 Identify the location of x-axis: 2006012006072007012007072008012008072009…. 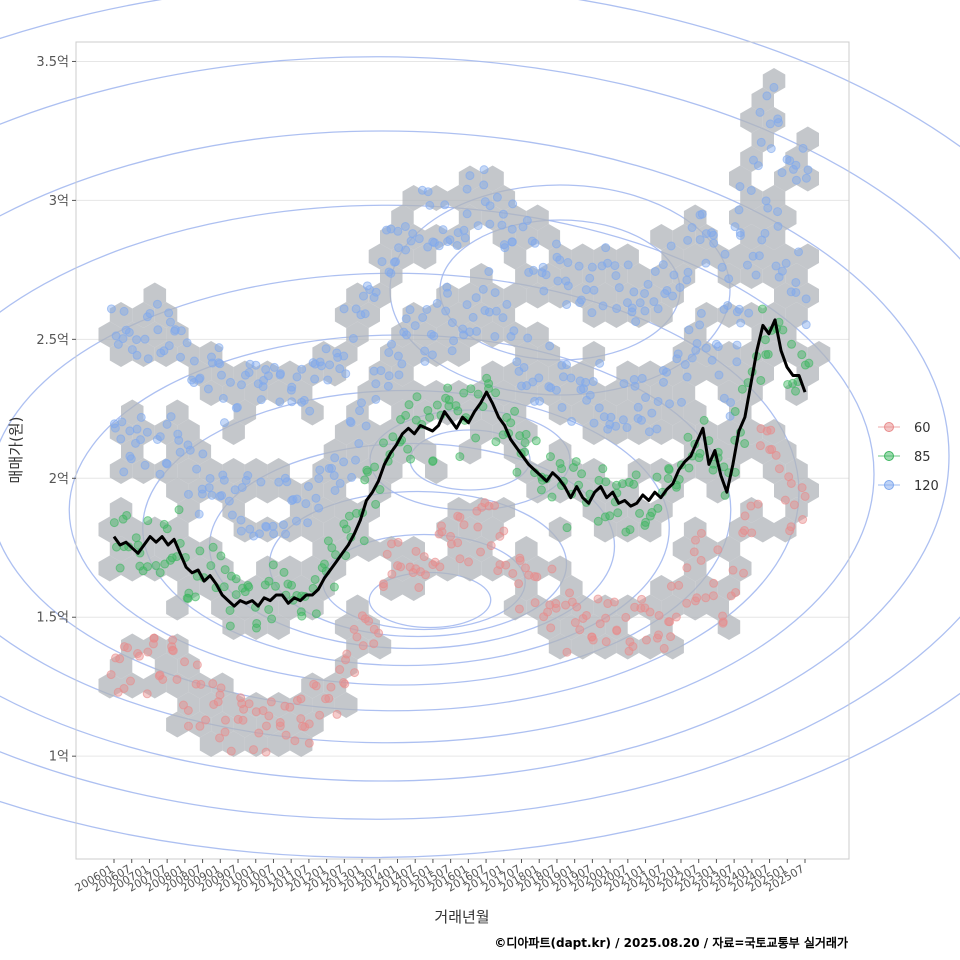
(440, 877).